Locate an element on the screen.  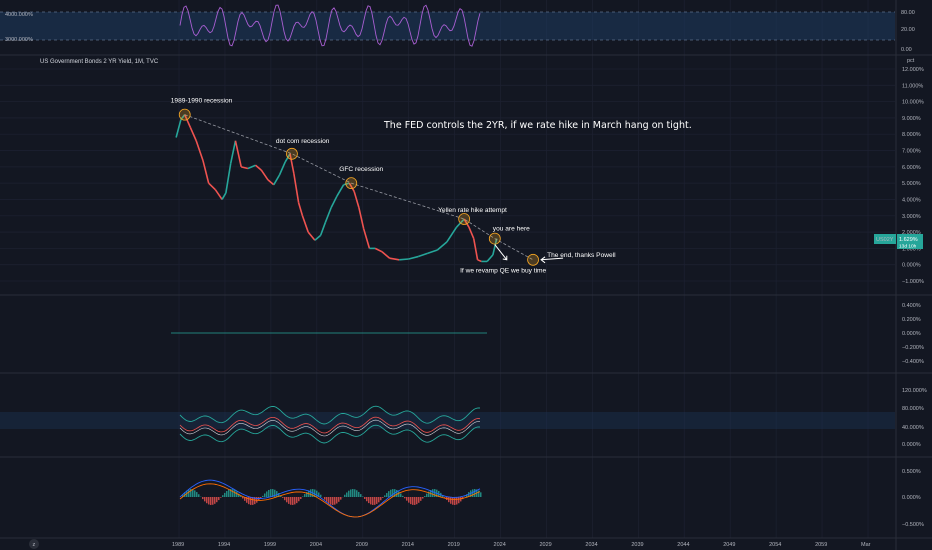
trend-line is located at coordinates (359, 187).